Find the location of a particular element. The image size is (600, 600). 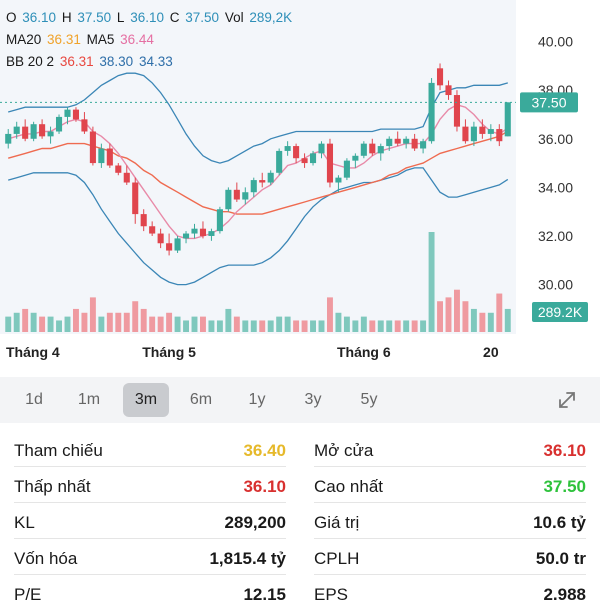

range-1m-button: 1m is located at coordinates (89, 399).